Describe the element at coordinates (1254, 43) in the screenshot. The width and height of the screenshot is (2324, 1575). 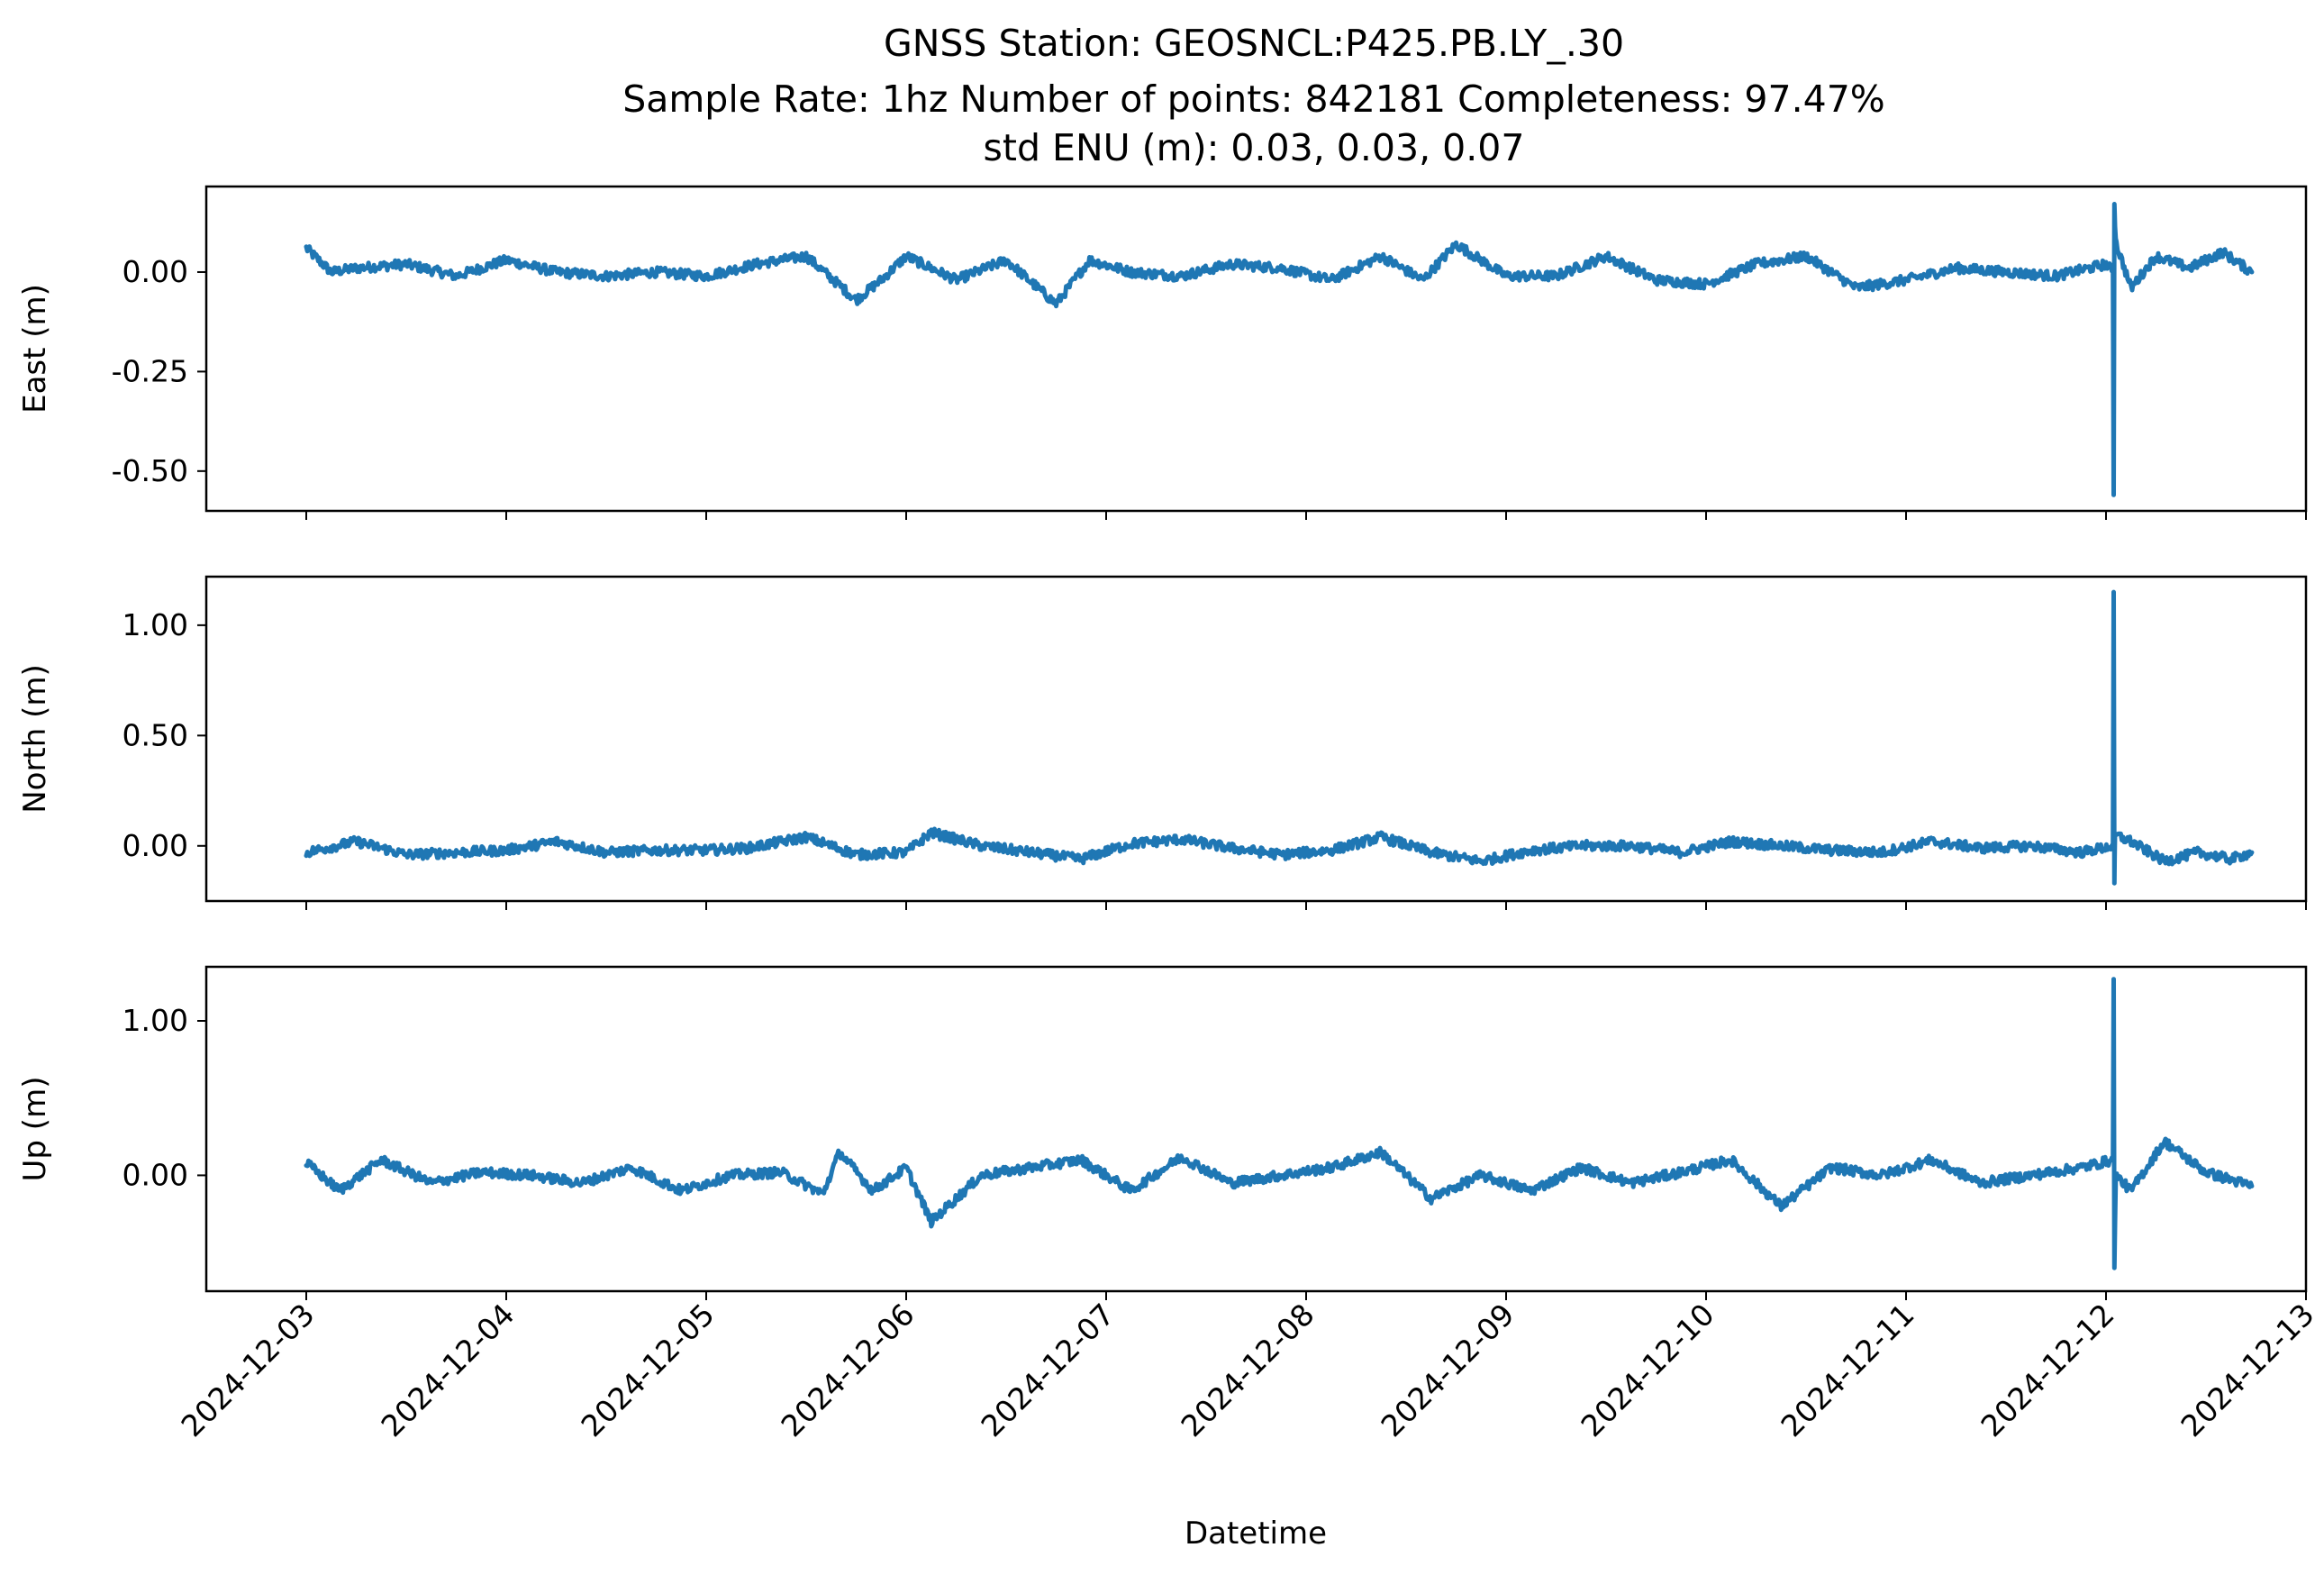
I see `chart-title: GNSS Station: GEOSNCL:P425.PB.LY_.30` at that location.